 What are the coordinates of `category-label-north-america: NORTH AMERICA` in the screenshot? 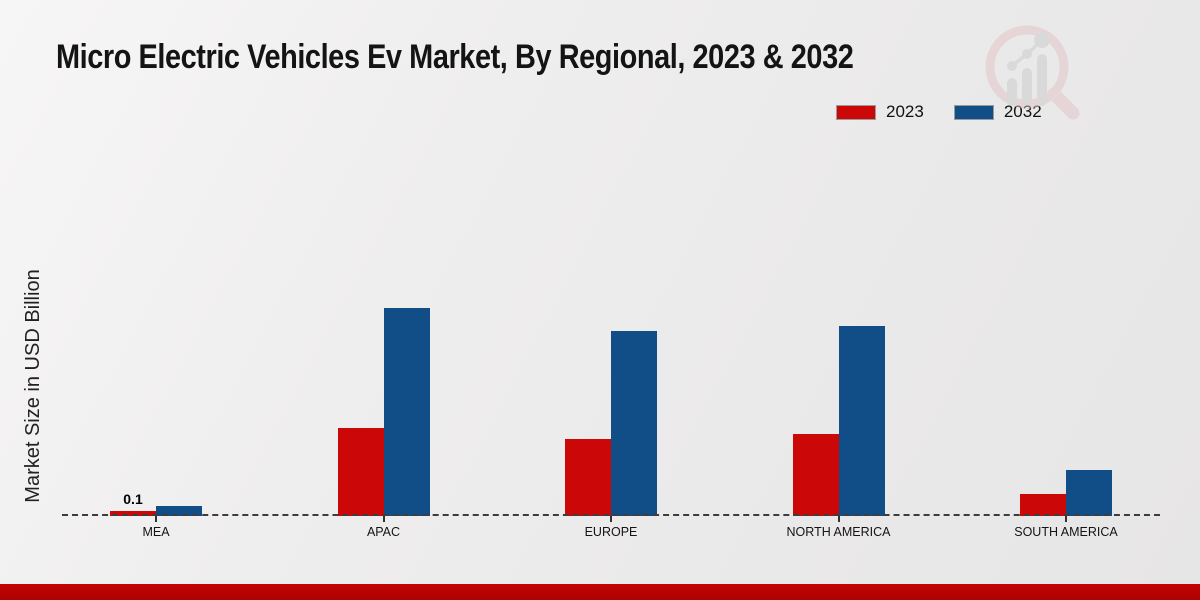 It's located at (838, 532).